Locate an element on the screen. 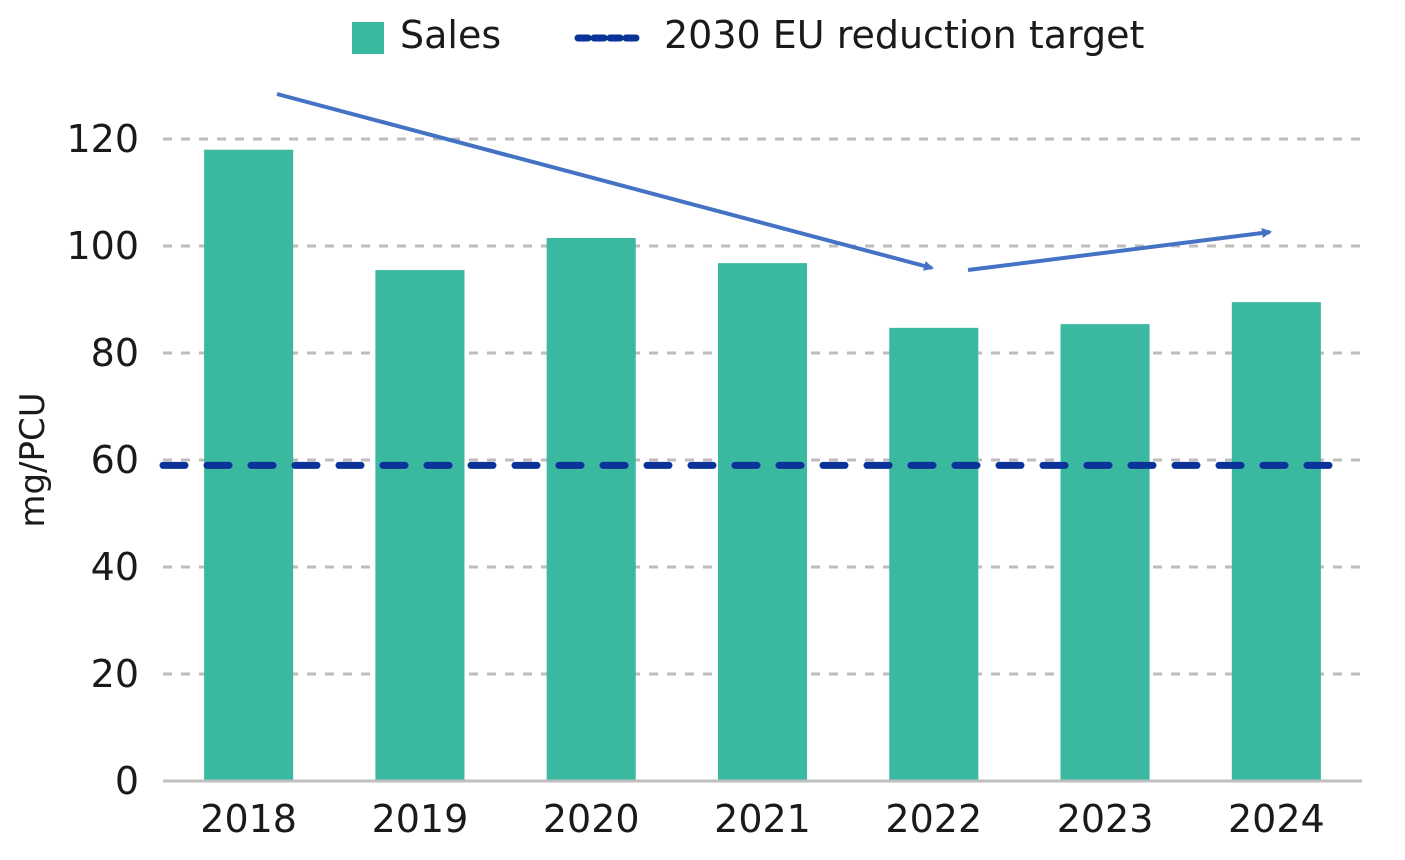  bar-2021 is located at coordinates (762, 522).